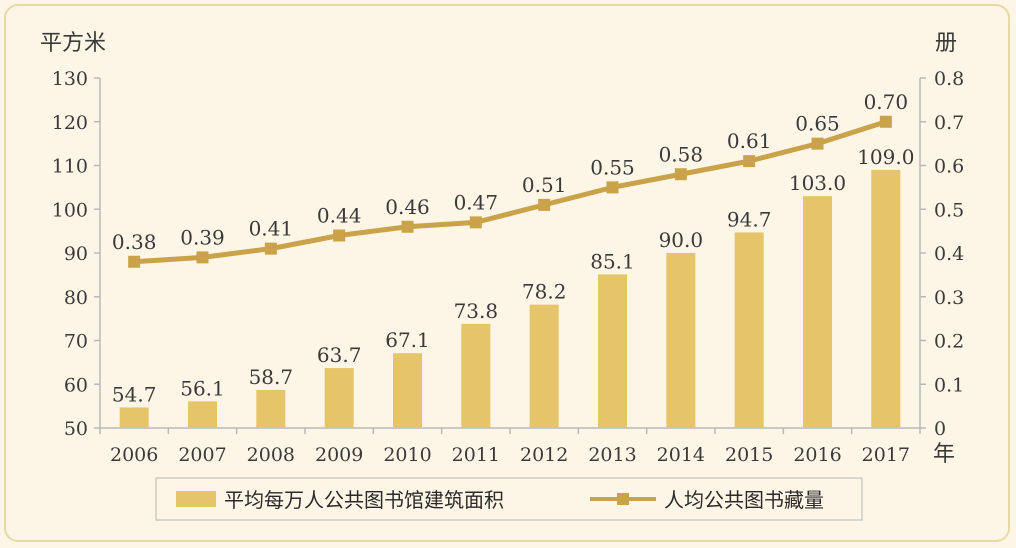 This screenshot has width=1016, height=548. What do you see at coordinates (134, 455) in the screenshot?
I see `x-tick-label: 2006` at bounding box center [134, 455].